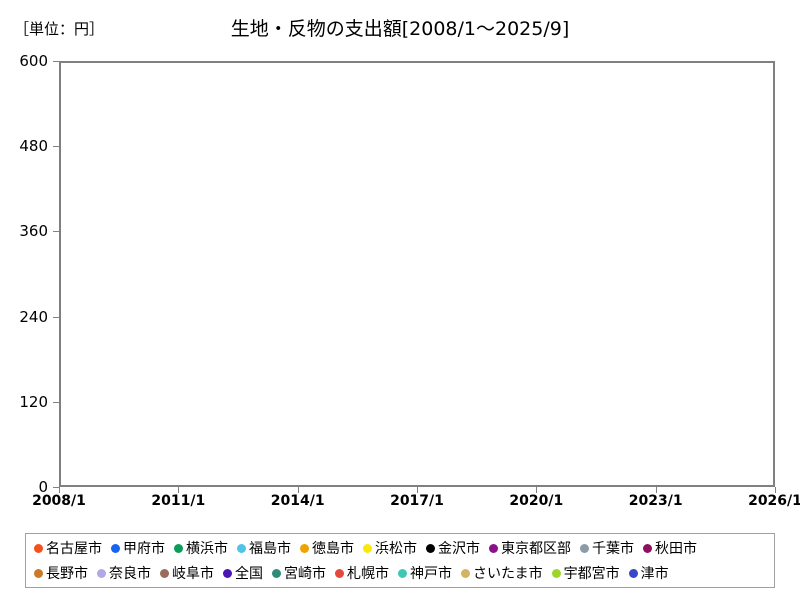 The image size is (800, 600). I want to click on legend-item-label: 宮崎市, so click(305, 574).